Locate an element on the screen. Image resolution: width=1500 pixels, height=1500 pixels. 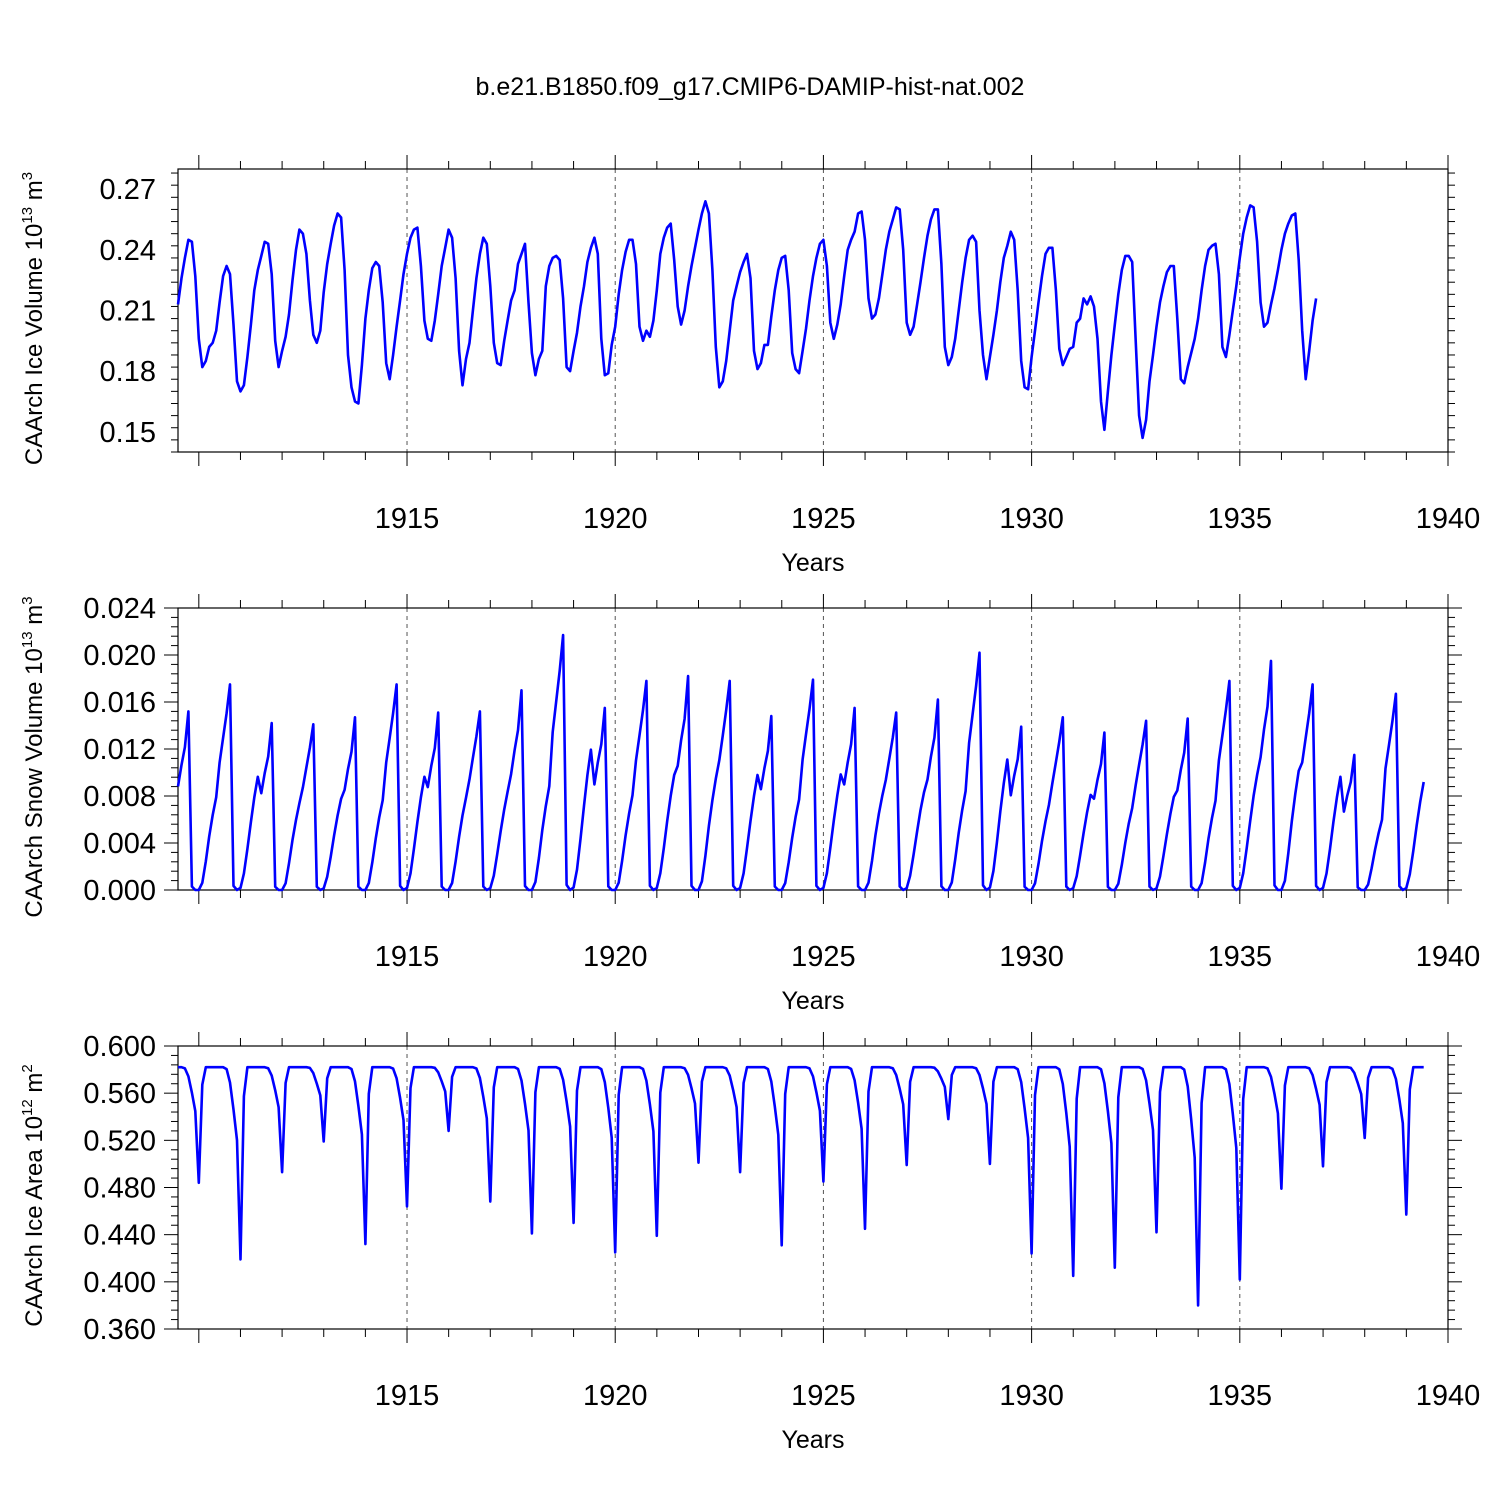
y-tick-label: 0.21 is located at coordinates (128, 312).